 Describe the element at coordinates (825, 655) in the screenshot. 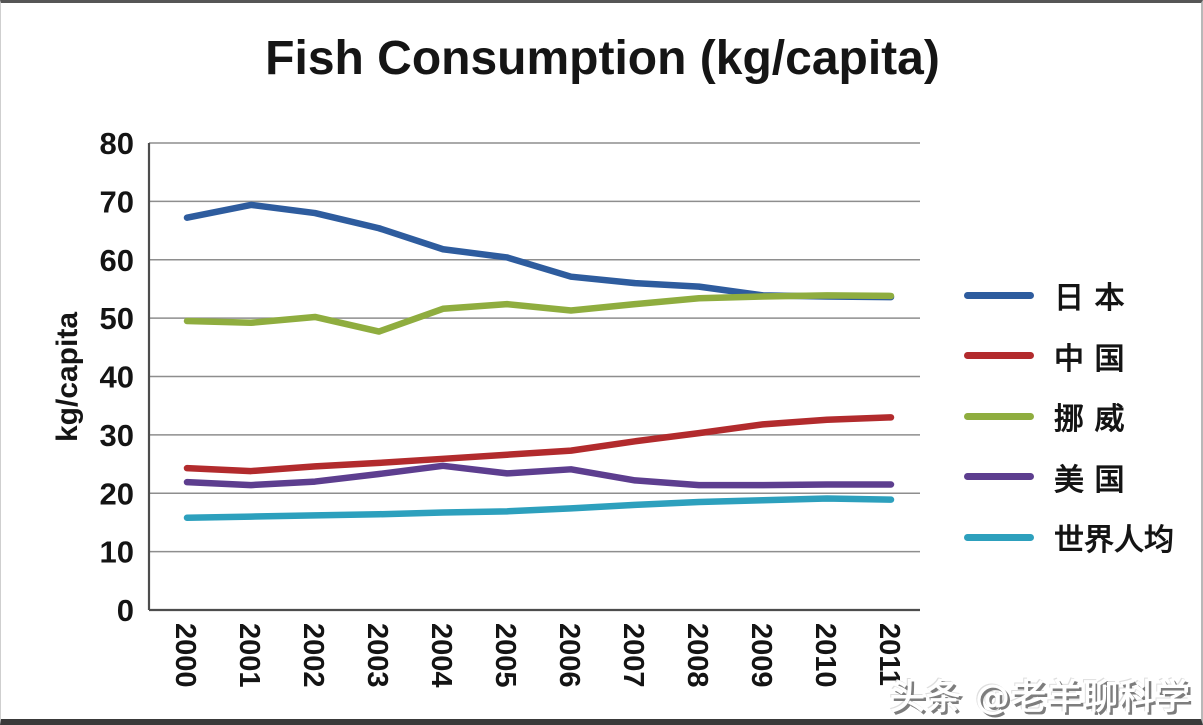

I see `x-tick-label: 2010` at that location.